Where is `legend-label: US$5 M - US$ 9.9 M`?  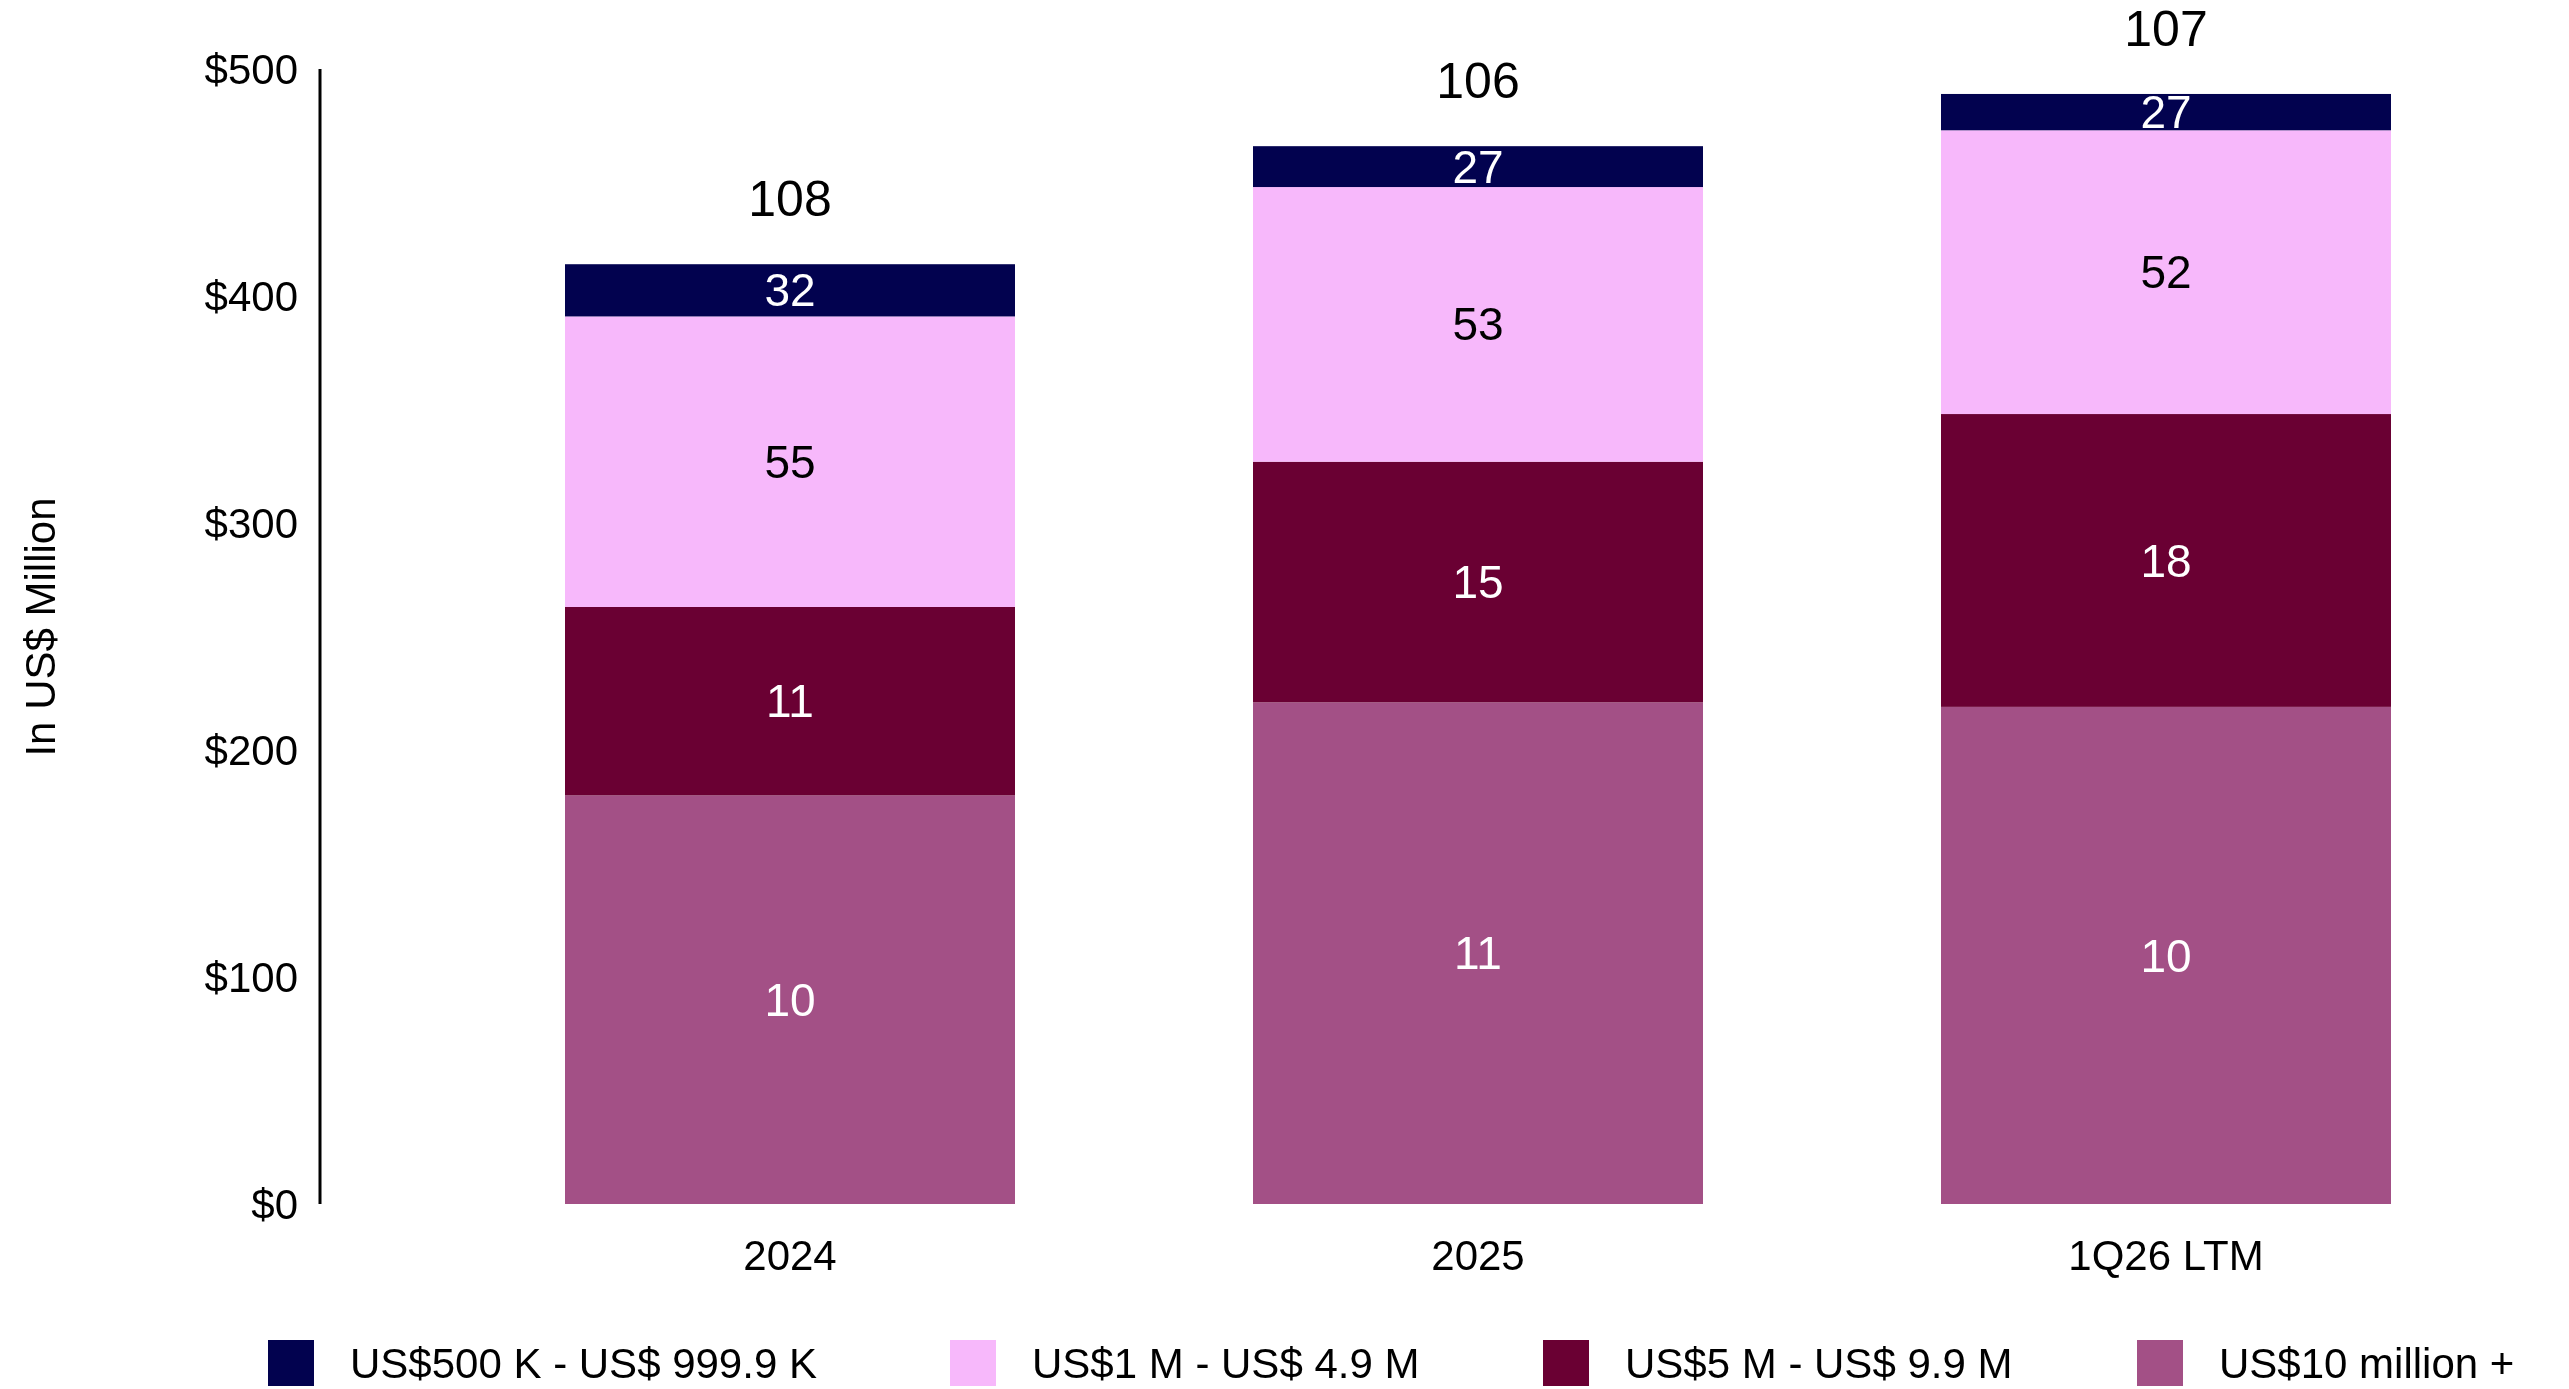 legend-label: US$5 M - US$ 9.9 M is located at coordinates (1819, 1363).